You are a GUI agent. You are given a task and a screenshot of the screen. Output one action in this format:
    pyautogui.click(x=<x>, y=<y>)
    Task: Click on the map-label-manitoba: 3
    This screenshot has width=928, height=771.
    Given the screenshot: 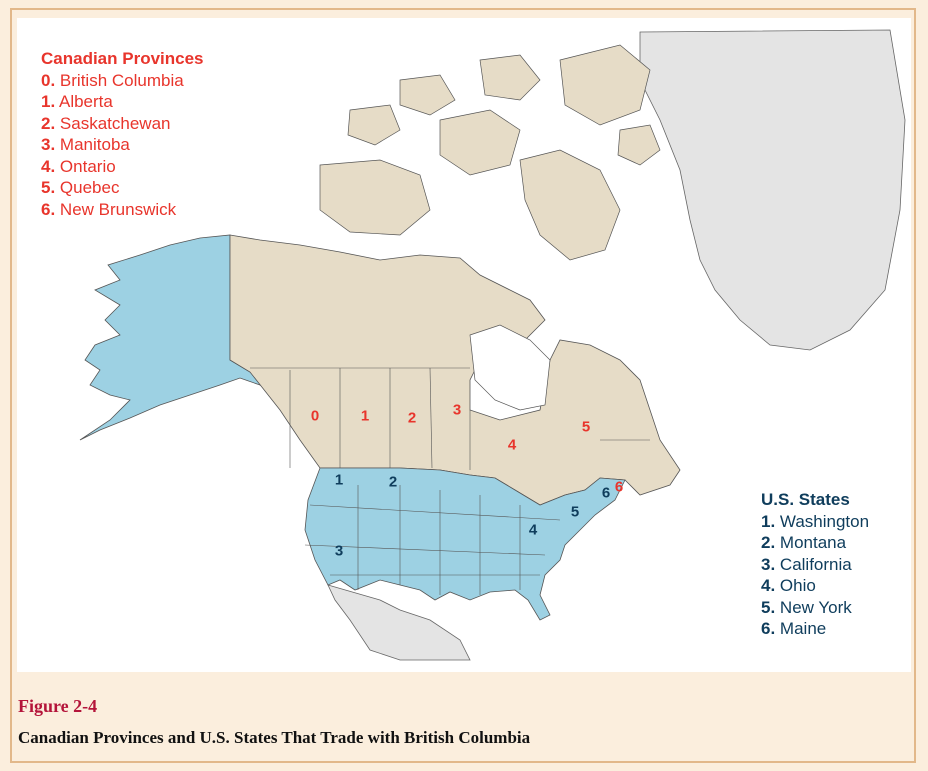 What is the action you would take?
    pyautogui.click(x=457, y=410)
    